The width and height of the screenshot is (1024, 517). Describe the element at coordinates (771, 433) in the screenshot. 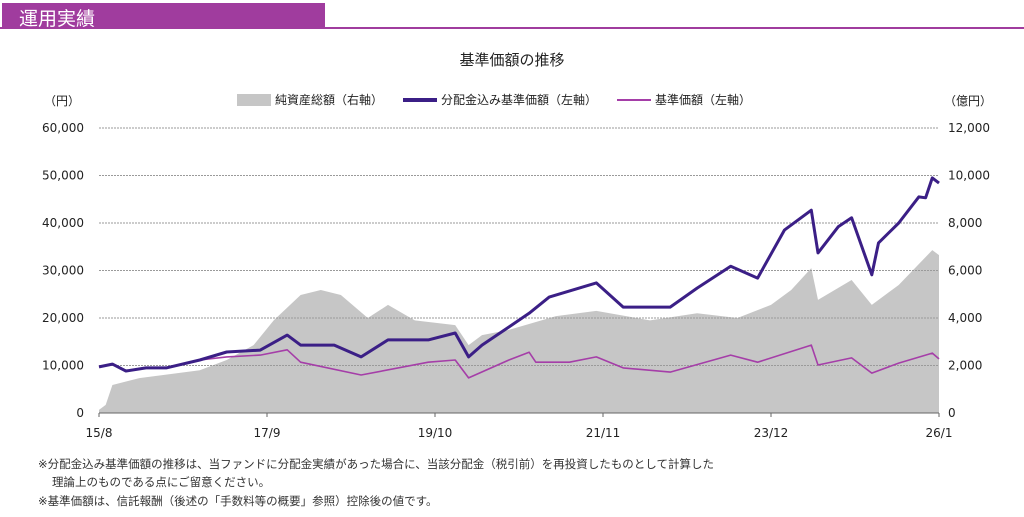

I see `x-tick-label: 23/12` at that location.